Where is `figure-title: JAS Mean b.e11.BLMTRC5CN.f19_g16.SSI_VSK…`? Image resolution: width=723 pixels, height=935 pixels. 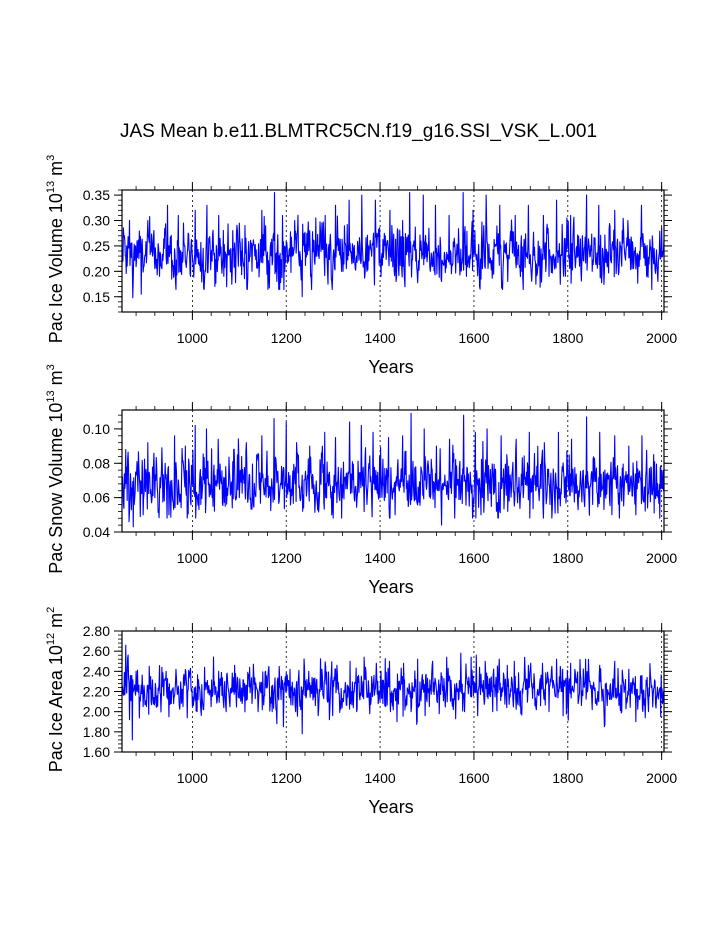
figure-title: JAS Mean b.e11.BLMTRC5CN.f19_g16.SSI_VSK… is located at coordinates (358, 131).